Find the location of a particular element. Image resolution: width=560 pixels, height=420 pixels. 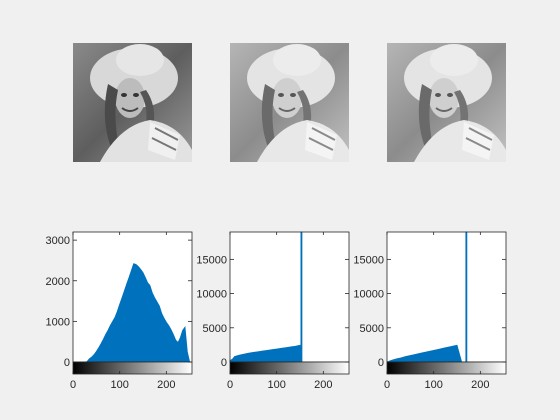

histogram-equalized-2: 0 5000 10000 15000 0 100 200 is located at coordinates (430, 311).